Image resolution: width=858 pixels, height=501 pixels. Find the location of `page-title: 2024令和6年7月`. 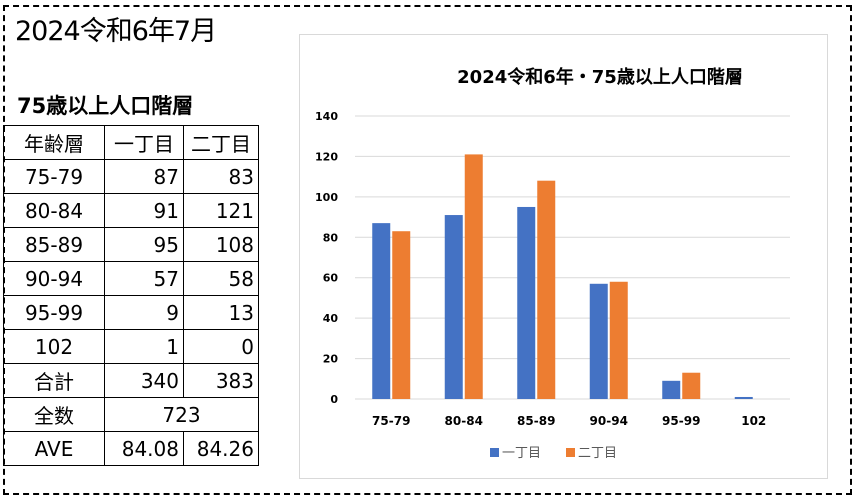

page-title: 2024令和6年7月 is located at coordinates (116, 31).